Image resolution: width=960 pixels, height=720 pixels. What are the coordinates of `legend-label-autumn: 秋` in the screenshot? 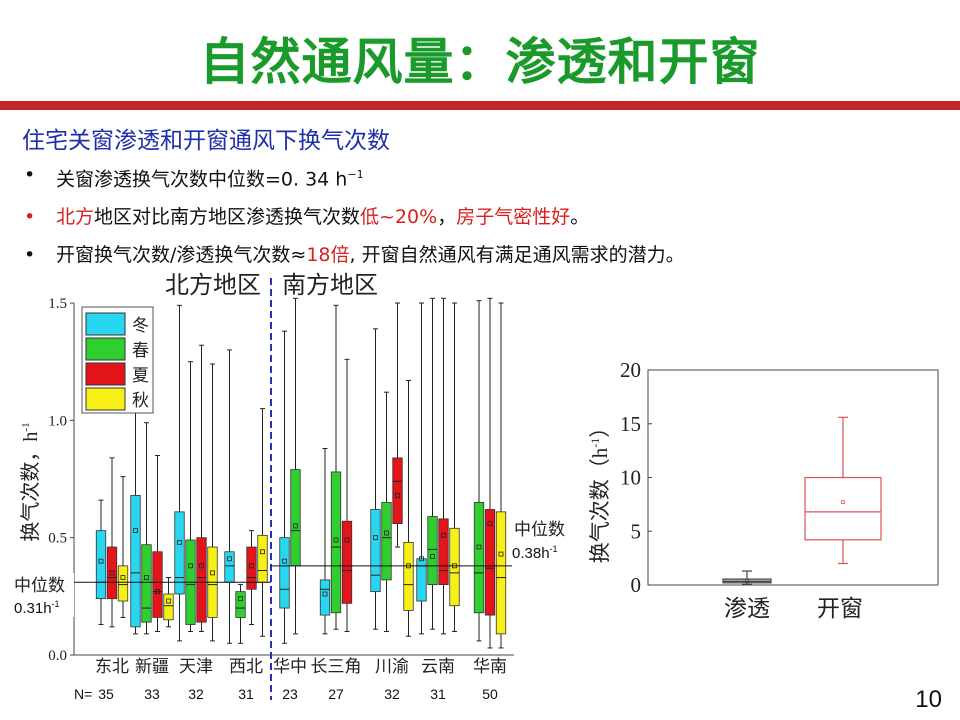 It's located at (140, 400).